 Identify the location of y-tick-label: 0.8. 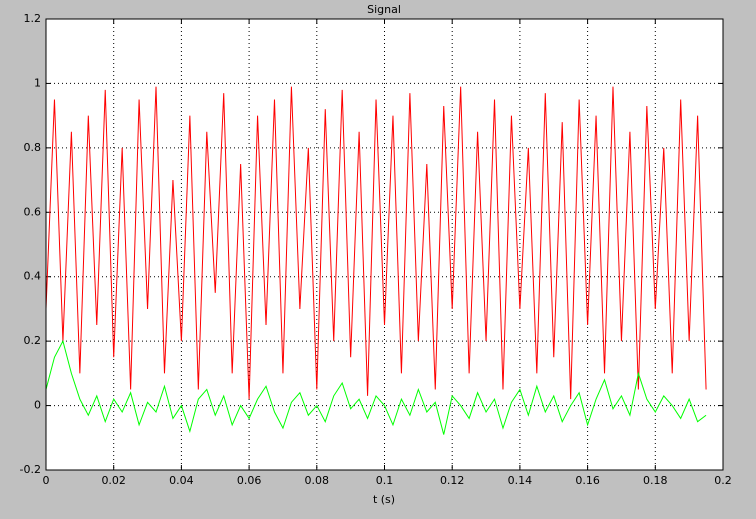
(33, 147).